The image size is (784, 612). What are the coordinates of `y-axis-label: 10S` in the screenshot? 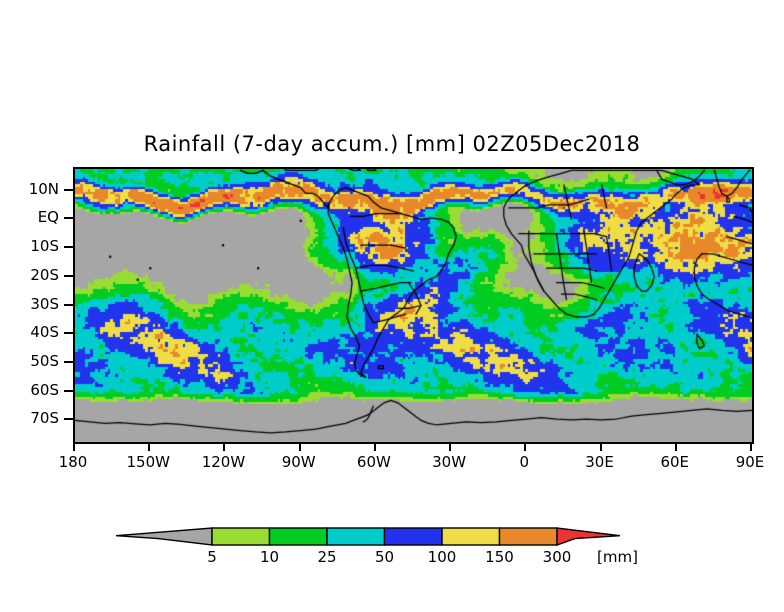 It's located at (44, 246).